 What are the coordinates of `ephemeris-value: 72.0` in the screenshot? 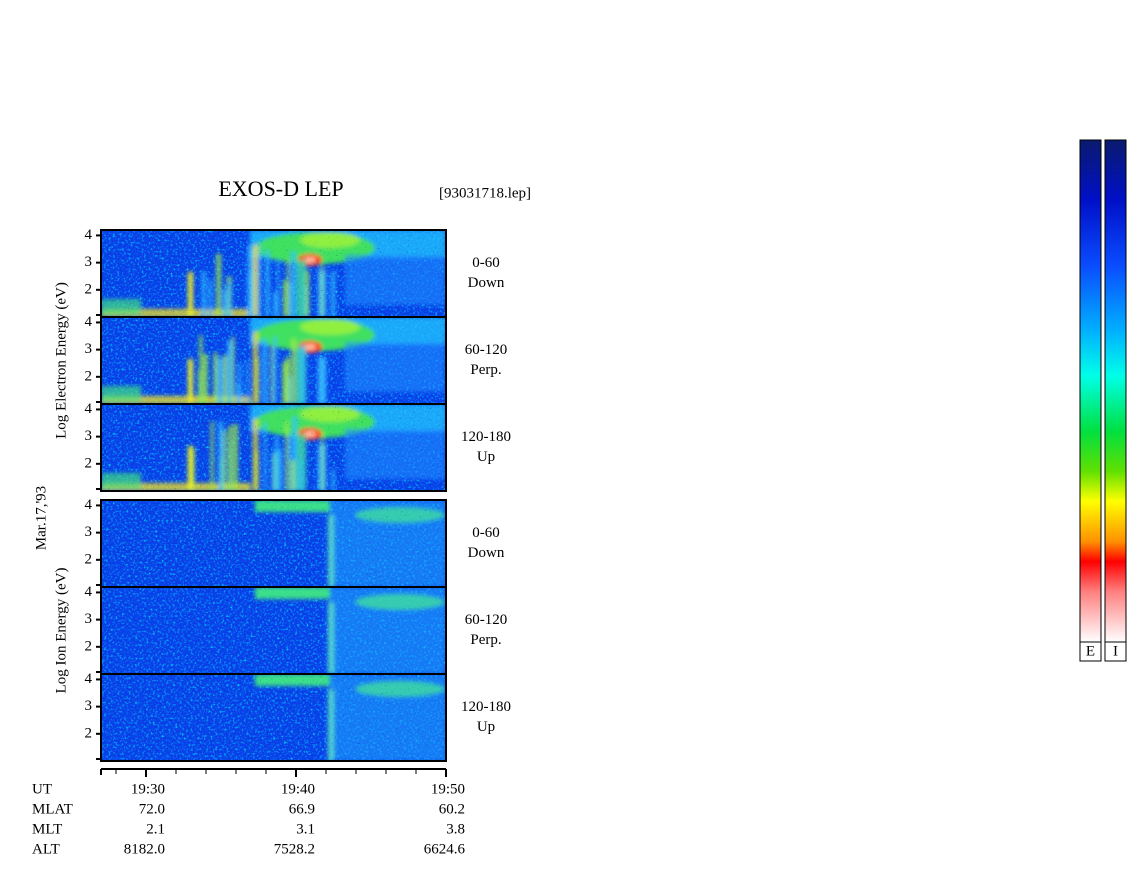 It's located at (152, 809).